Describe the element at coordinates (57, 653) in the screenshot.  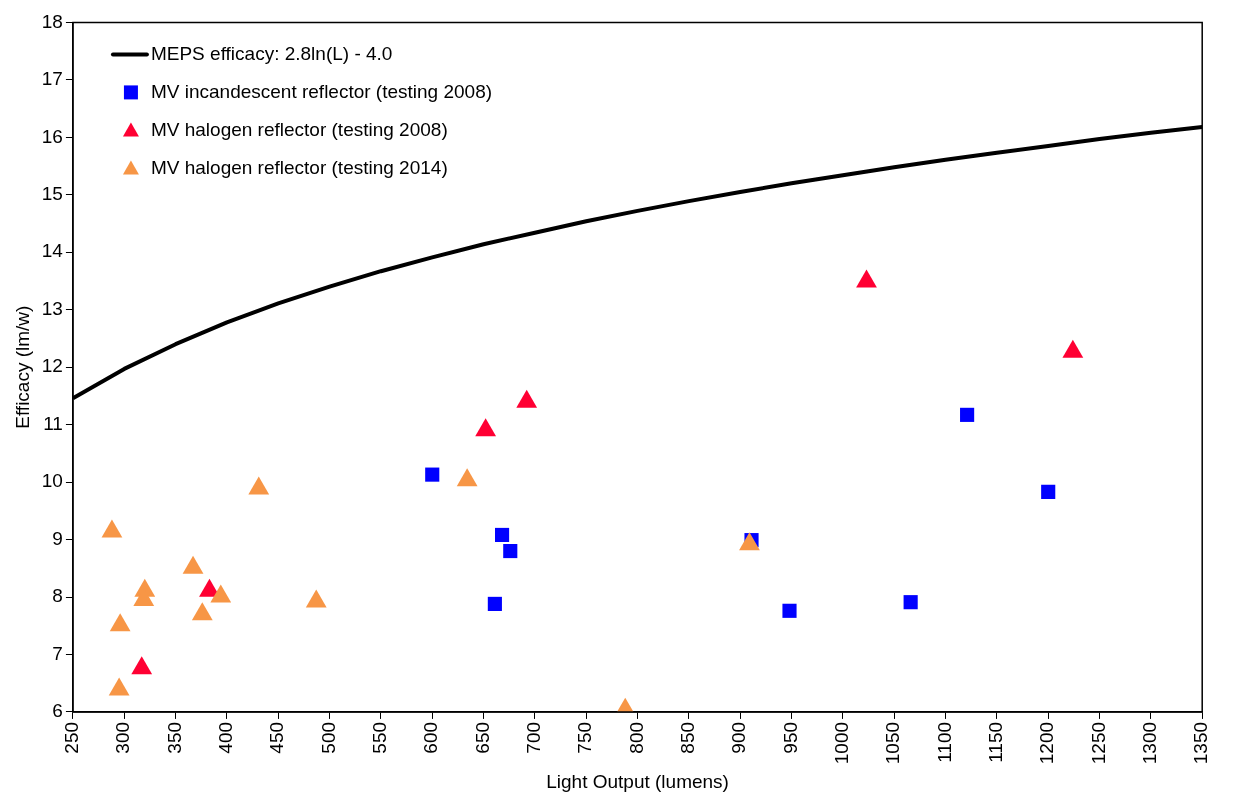
I see `y-tick-label: 7` at that location.